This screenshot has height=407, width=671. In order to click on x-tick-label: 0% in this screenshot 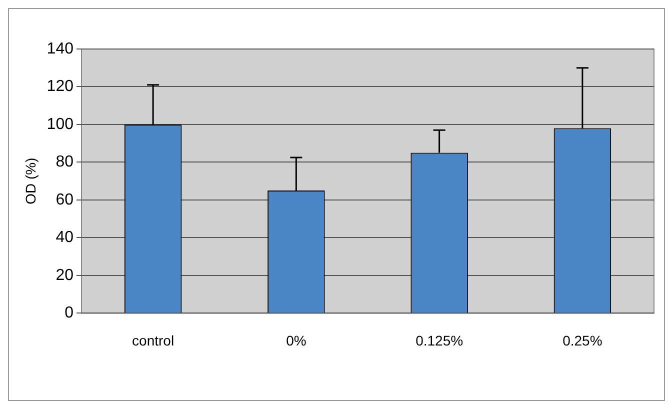, I will do `click(296, 340)`.